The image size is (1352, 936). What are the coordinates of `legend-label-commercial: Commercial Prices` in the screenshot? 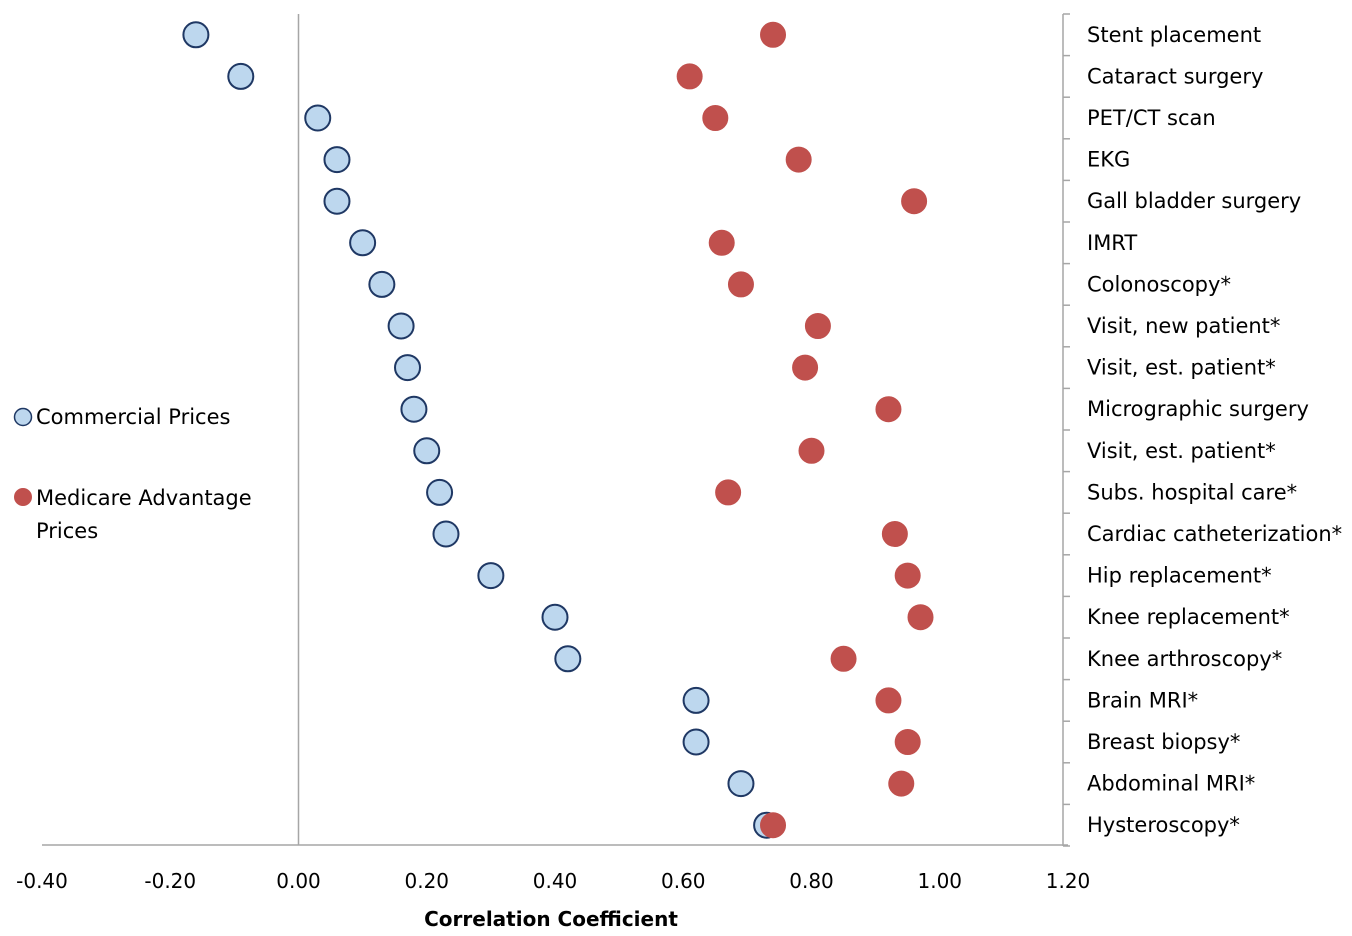 It's located at (133, 417).